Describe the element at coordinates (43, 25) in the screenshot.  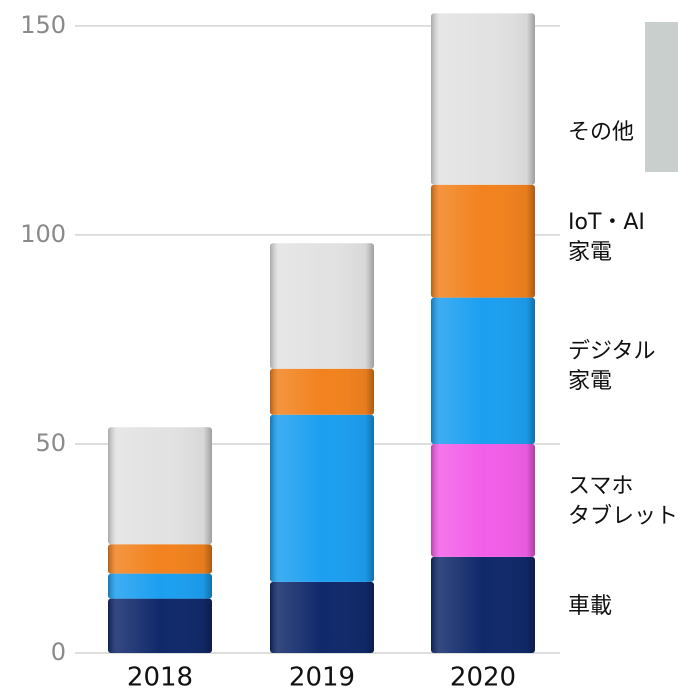
I see `y-tick-label: 150` at that location.